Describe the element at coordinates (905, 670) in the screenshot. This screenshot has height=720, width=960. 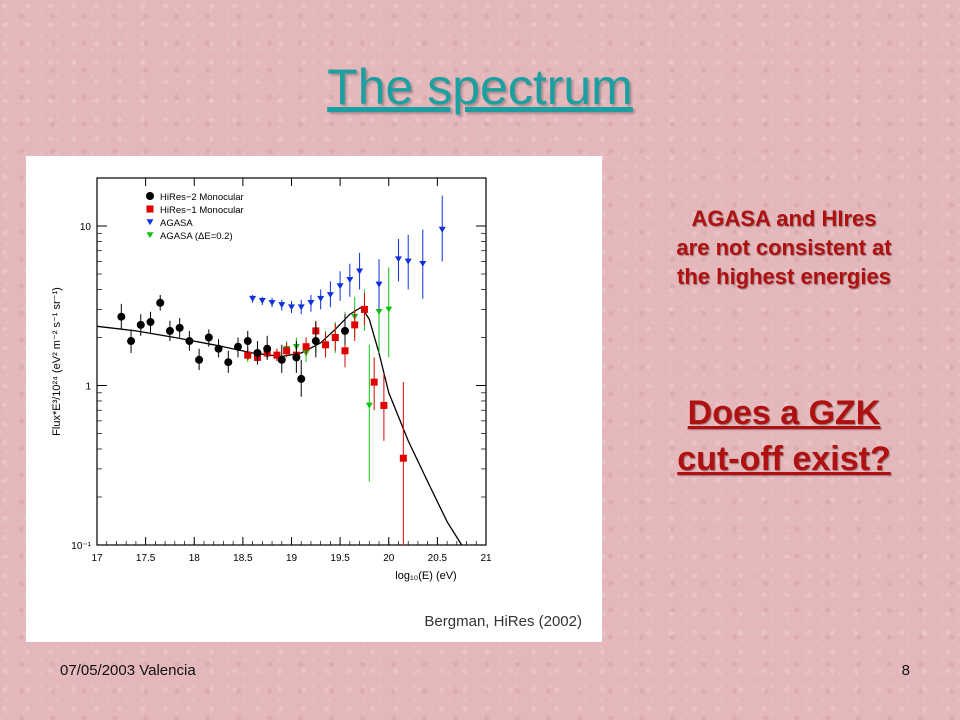
I see `page-number: 8` at that location.